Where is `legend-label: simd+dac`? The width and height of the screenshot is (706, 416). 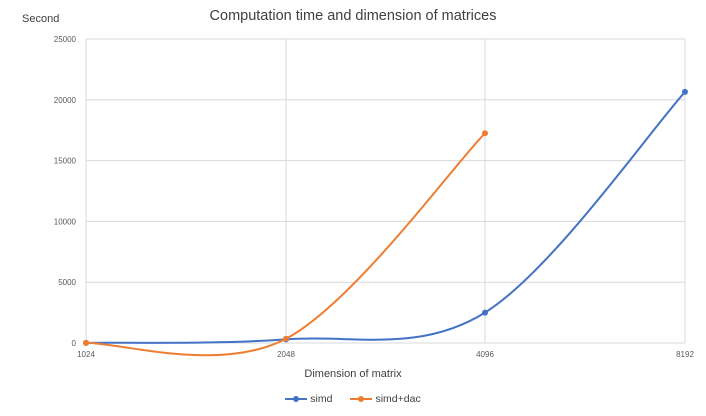 legend-label: simd+dac is located at coordinates (398, 399).